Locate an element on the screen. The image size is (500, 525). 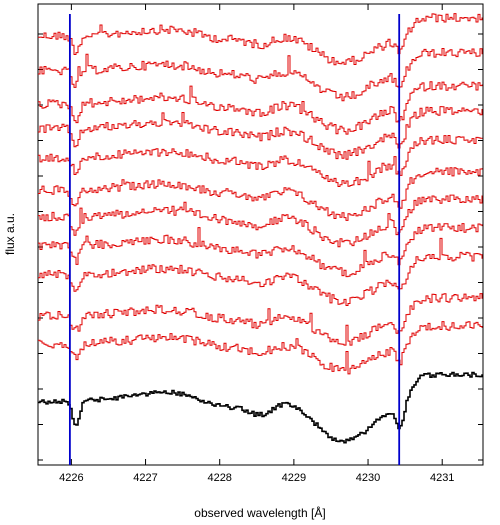
x-tick-label-4227: 4227 is located at coordinates (145, 478).